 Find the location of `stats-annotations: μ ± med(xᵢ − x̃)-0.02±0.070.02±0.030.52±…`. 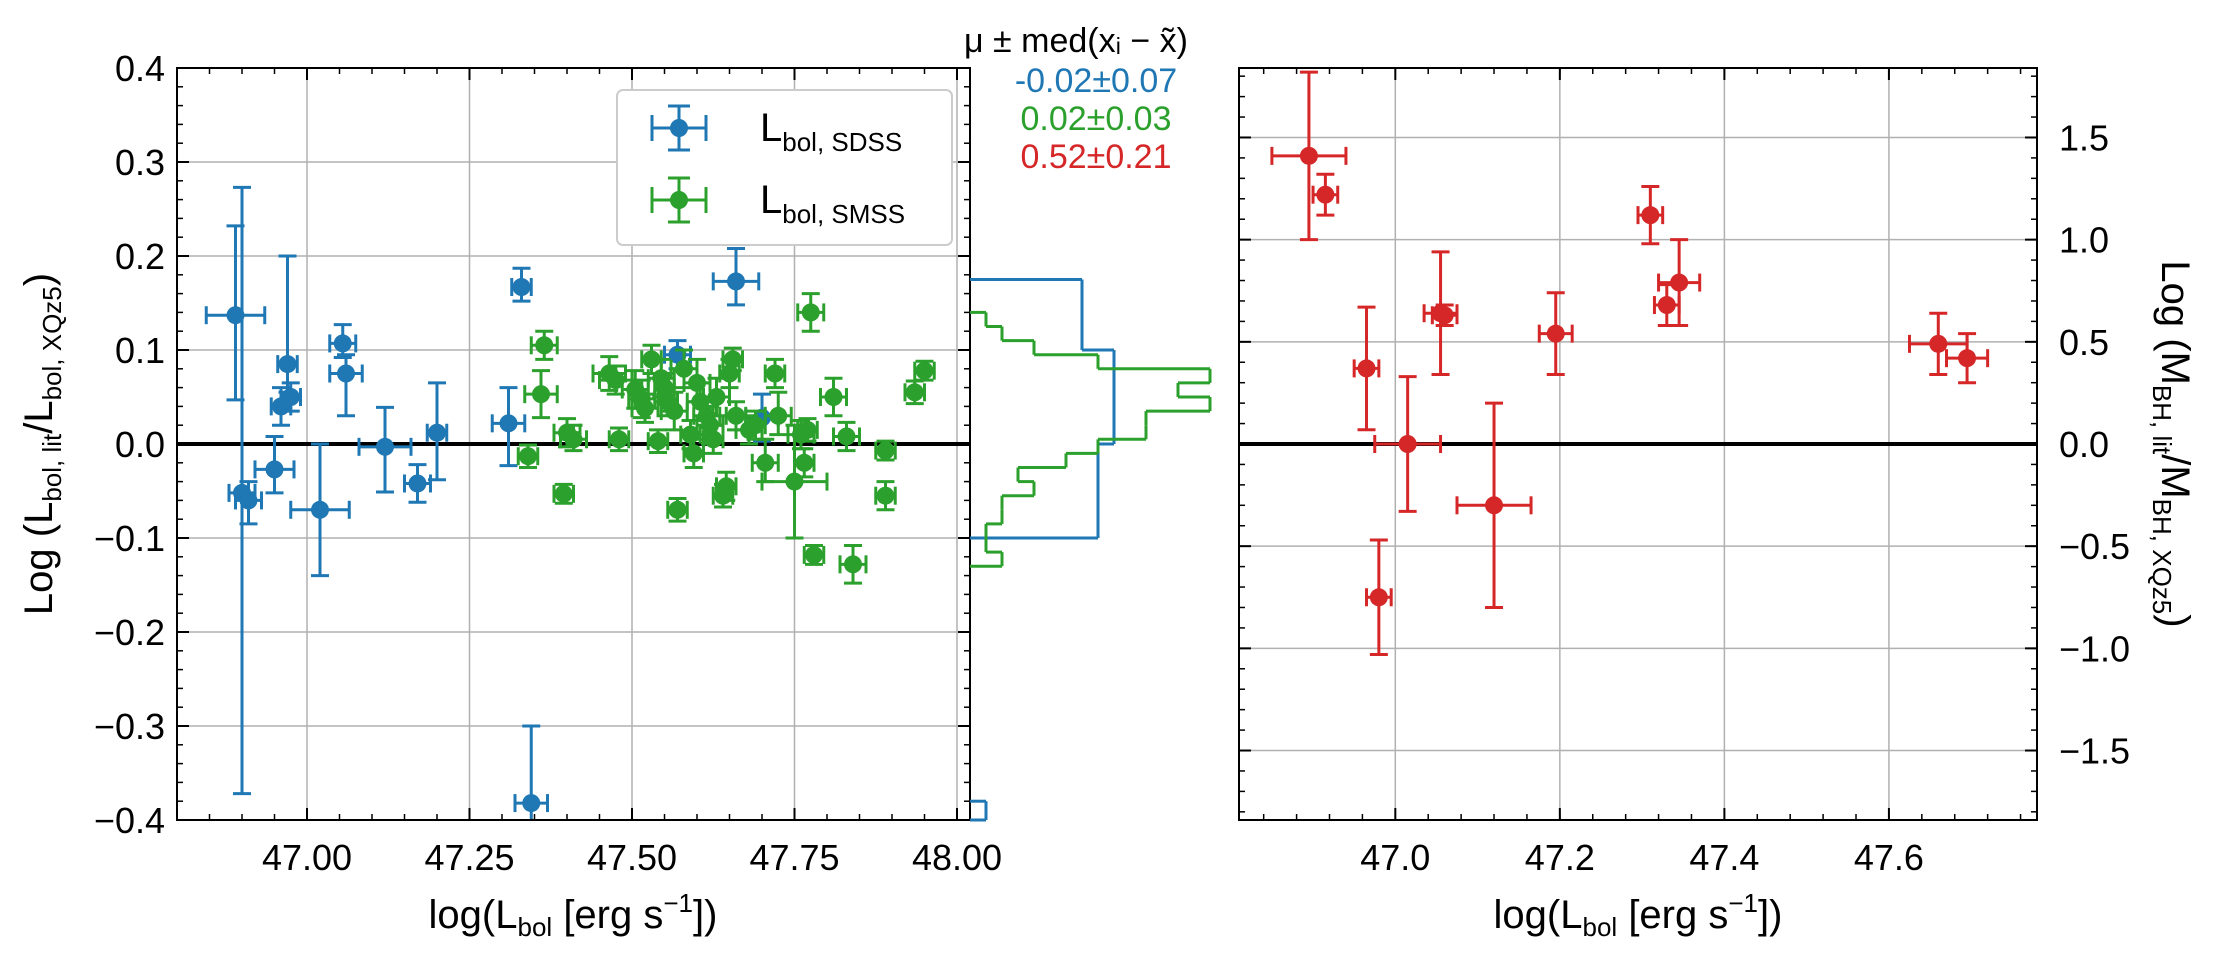

stats-annotations: μ ± med(xᵢ − x̃)-0.02±0.070.02±0.030.52±… is located at coordinates (1076, 99).